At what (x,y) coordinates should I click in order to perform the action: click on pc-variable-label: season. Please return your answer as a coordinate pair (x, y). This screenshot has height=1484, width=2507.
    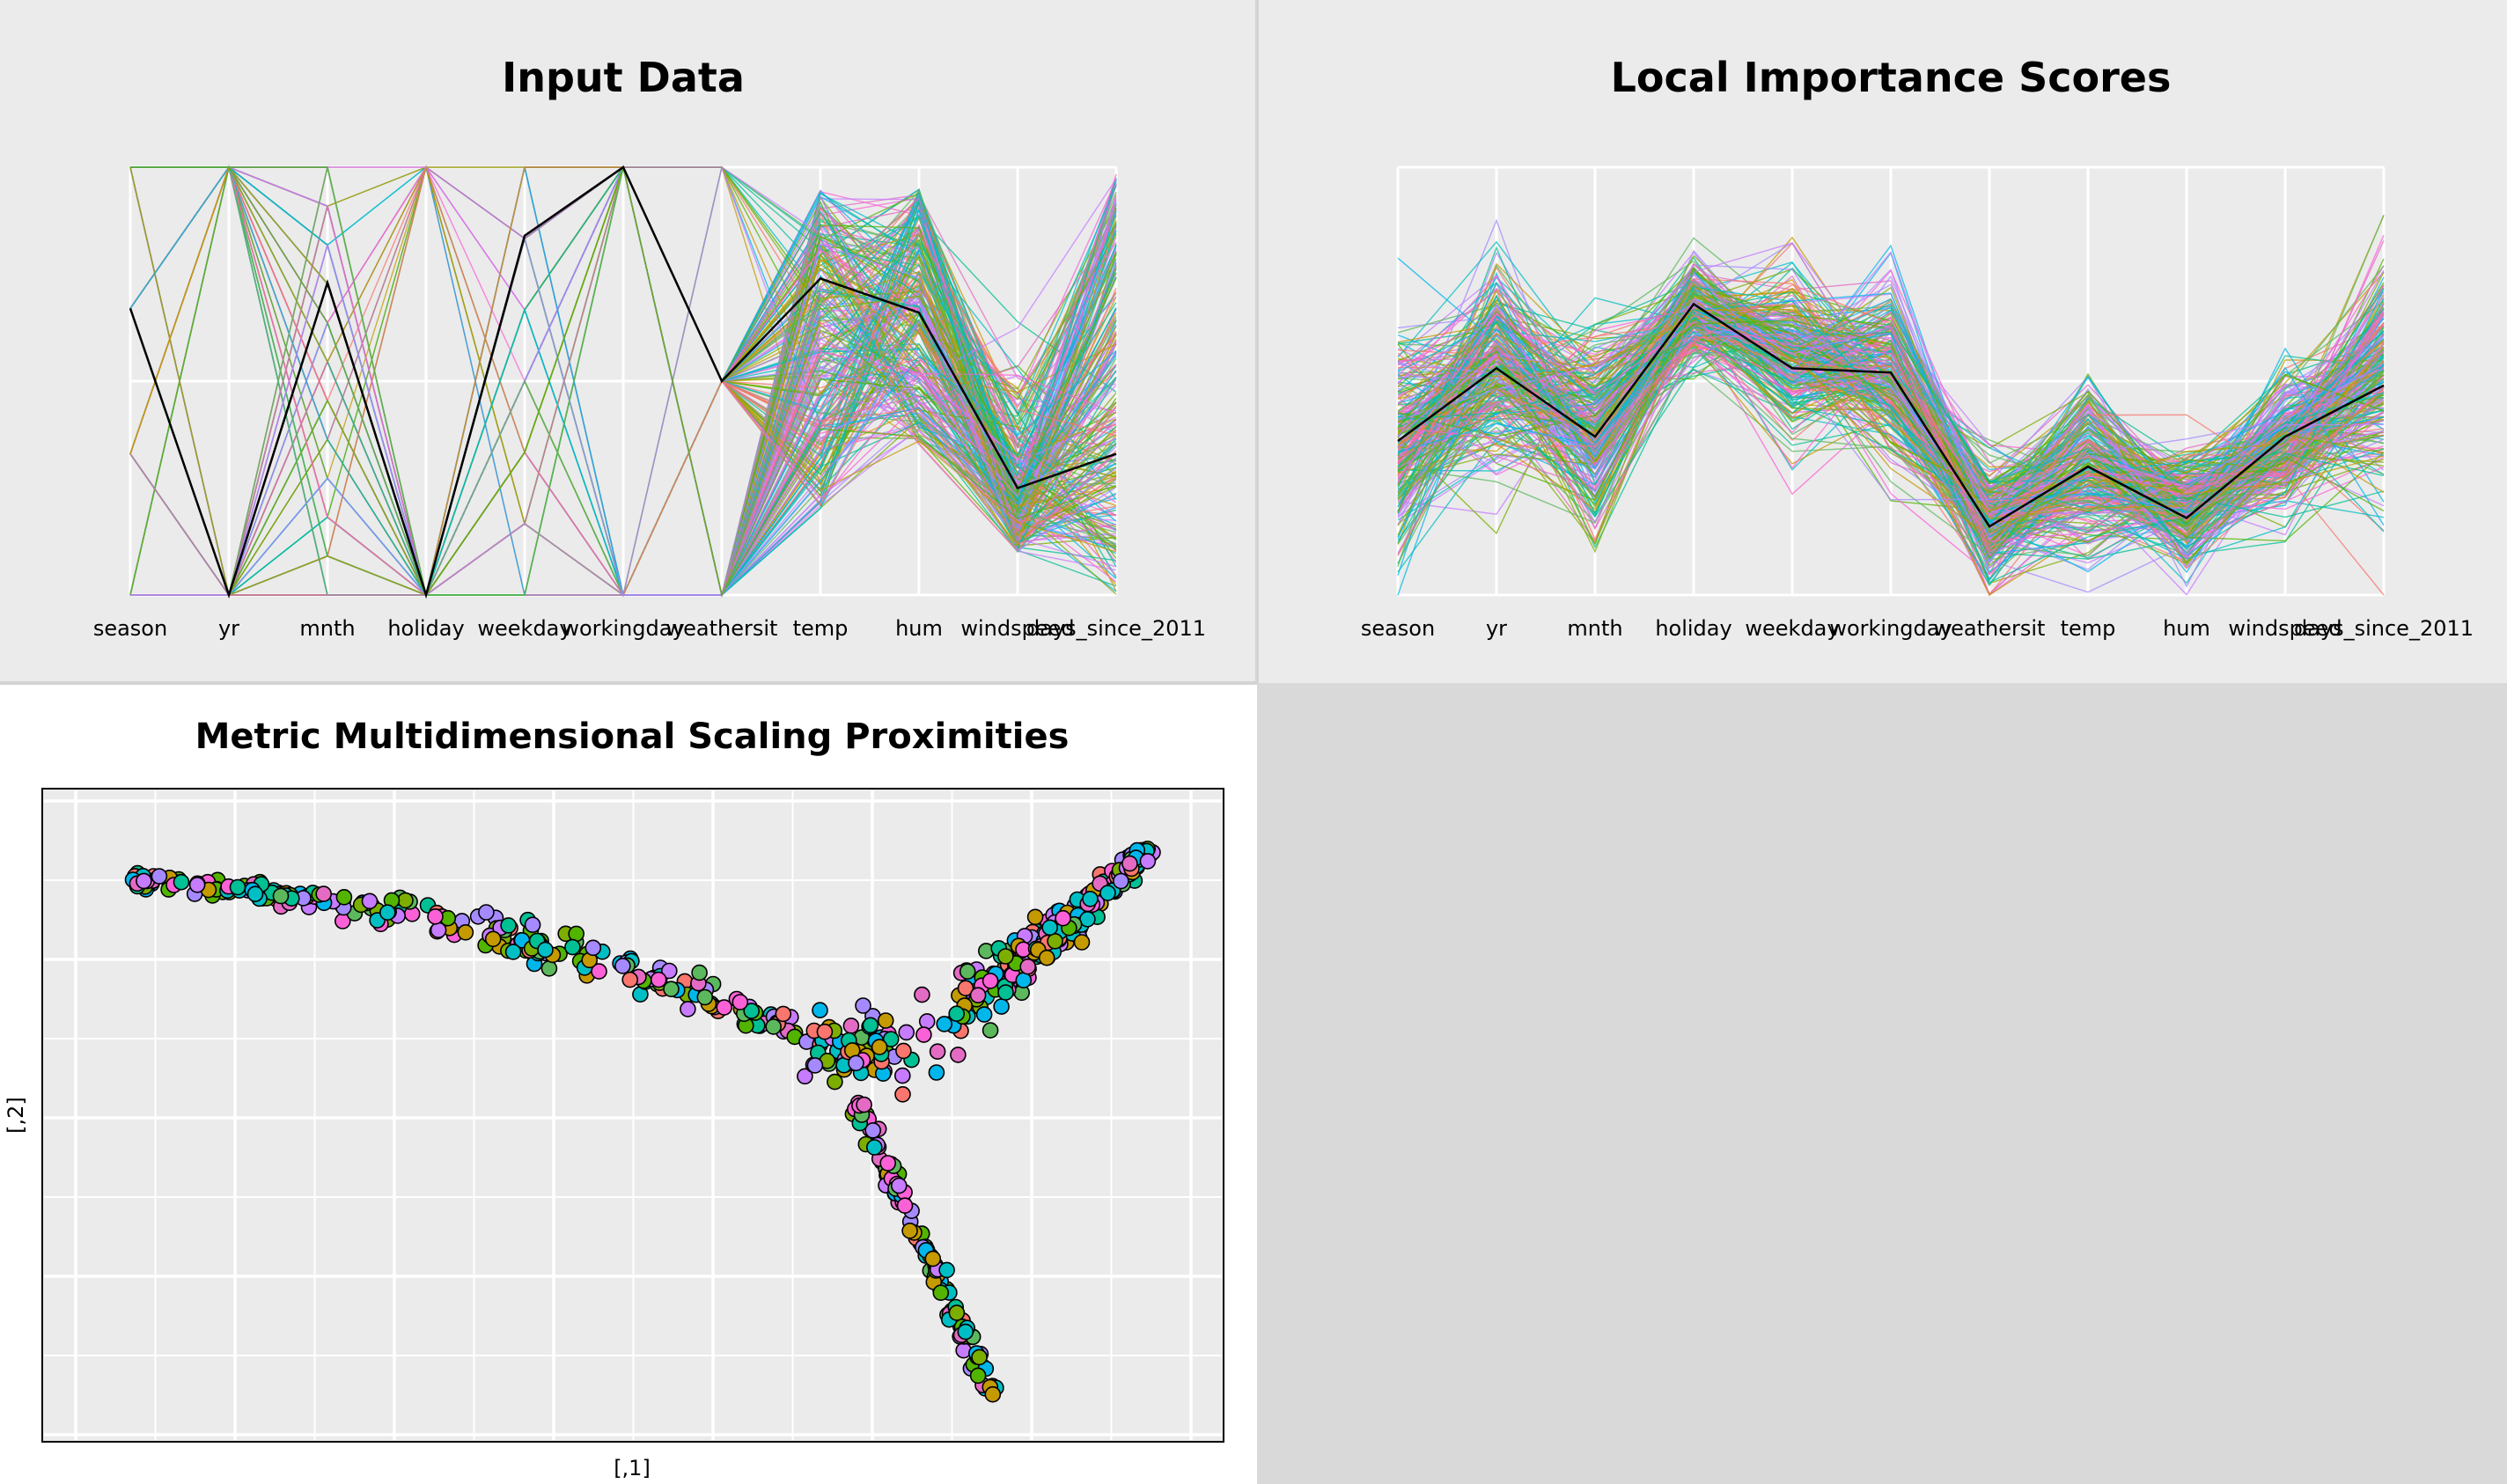
    Looking at the image, I should click on (130, 628).